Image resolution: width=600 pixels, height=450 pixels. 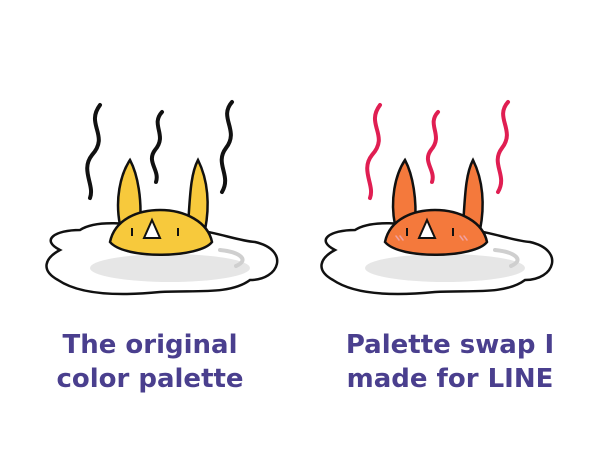 I want to click on cheeks, so click(x=431, y=238).